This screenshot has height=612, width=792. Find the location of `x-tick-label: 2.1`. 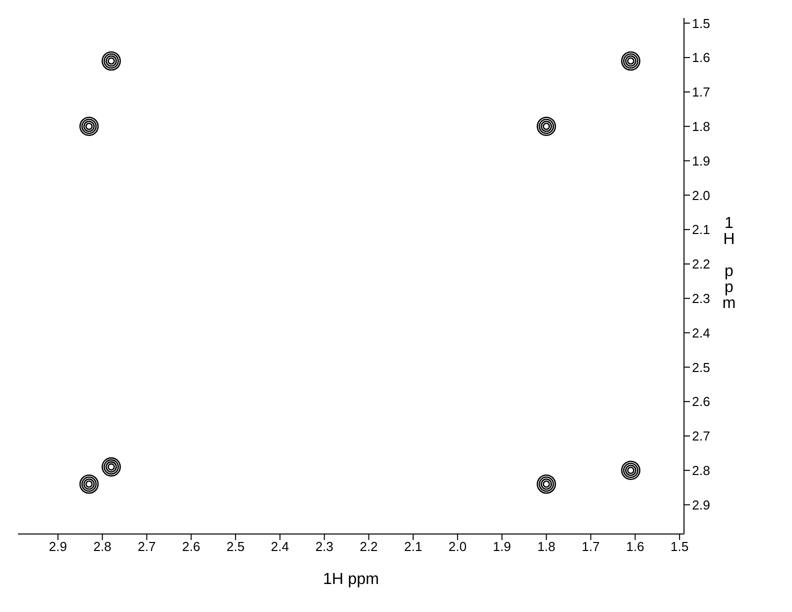

x-tick-label: 2.1 is located at coordinates (413, 546).